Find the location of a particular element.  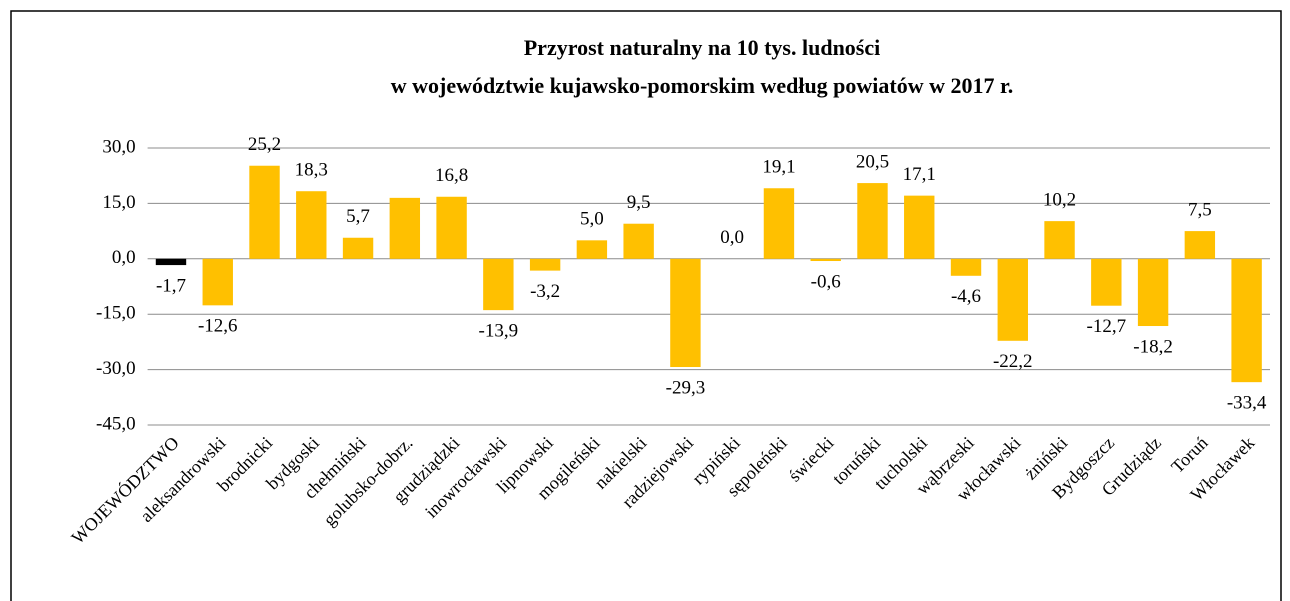

value-label: -33,4 is located at coordinates (1247, 403).